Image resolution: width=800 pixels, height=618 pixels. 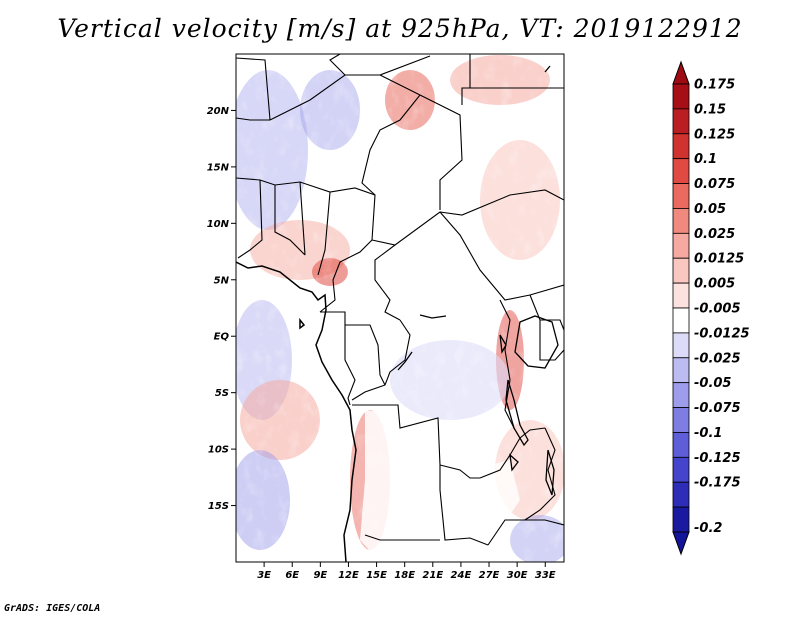 What do you see at coordinates (714, 284) in the screenshot?
I see `colorbar-label: 0.005` at bounding box center [714, 284].